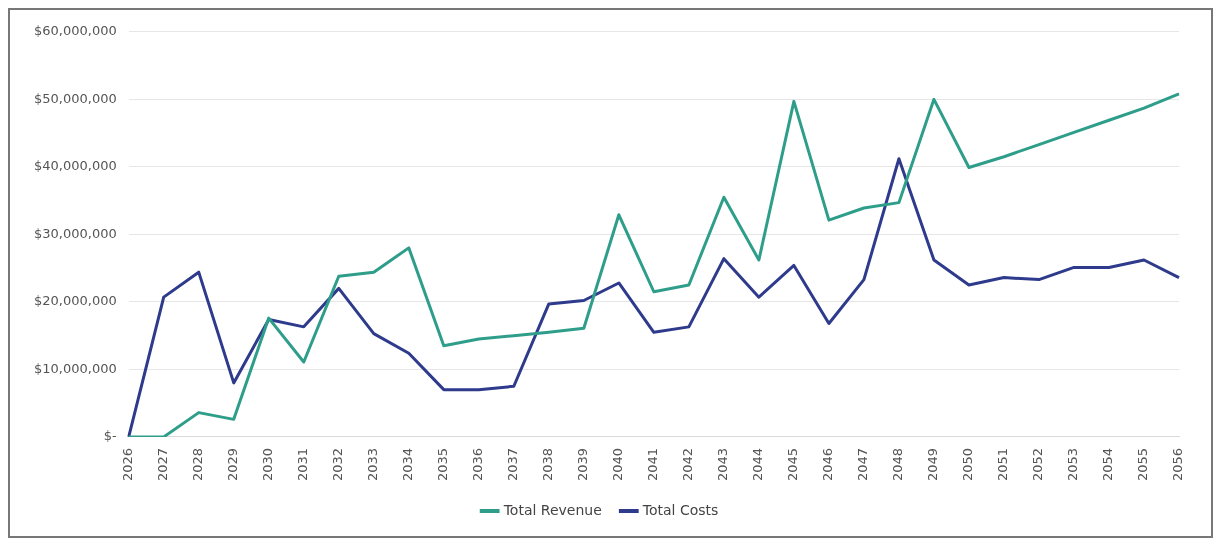 This screenshot has width=1221, height=546. I want to click on y-tick-label: $30,000,000, so click(75, 233).